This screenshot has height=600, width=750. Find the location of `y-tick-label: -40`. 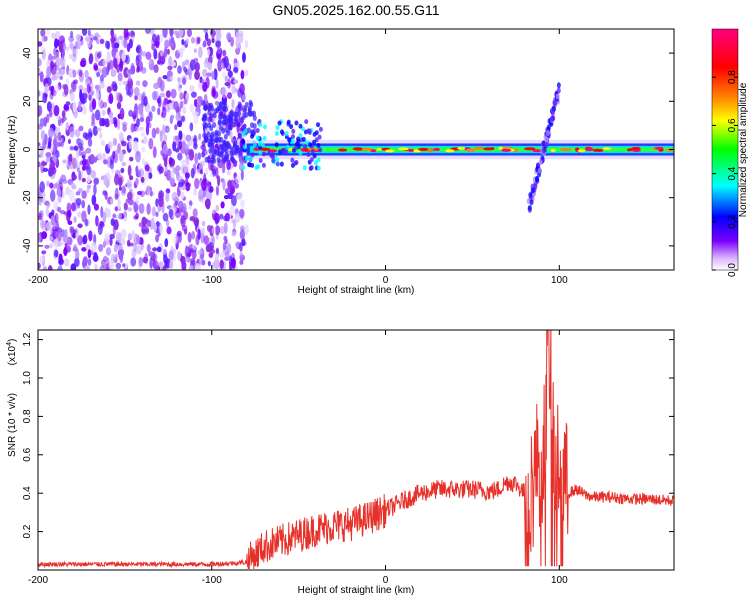

y-tick-label: -40 is located at coordinates (27, 245).